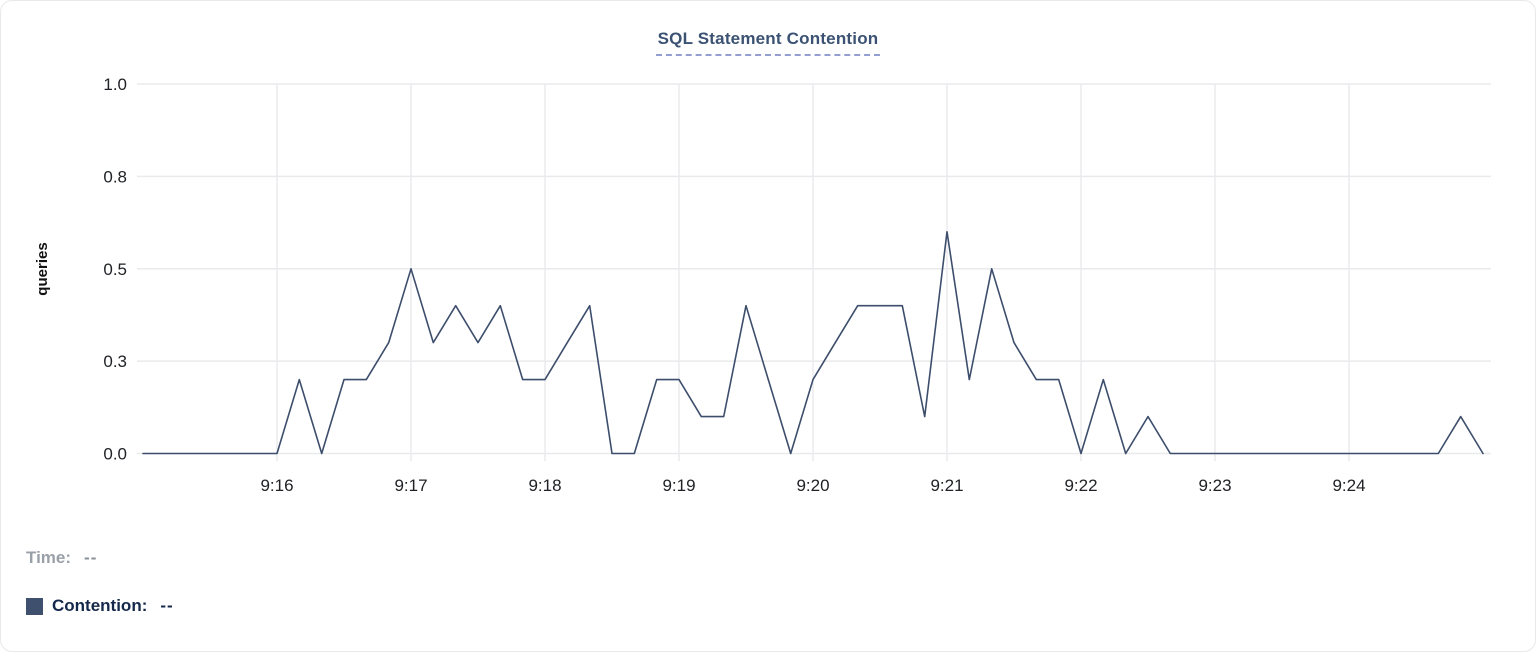 The height and width of the screenshot is (652, 1536). What do you see at coordinates (276, 485) in the screenshot?
I see `x-tick-label: 9:16` at bounding box center [276, 485].